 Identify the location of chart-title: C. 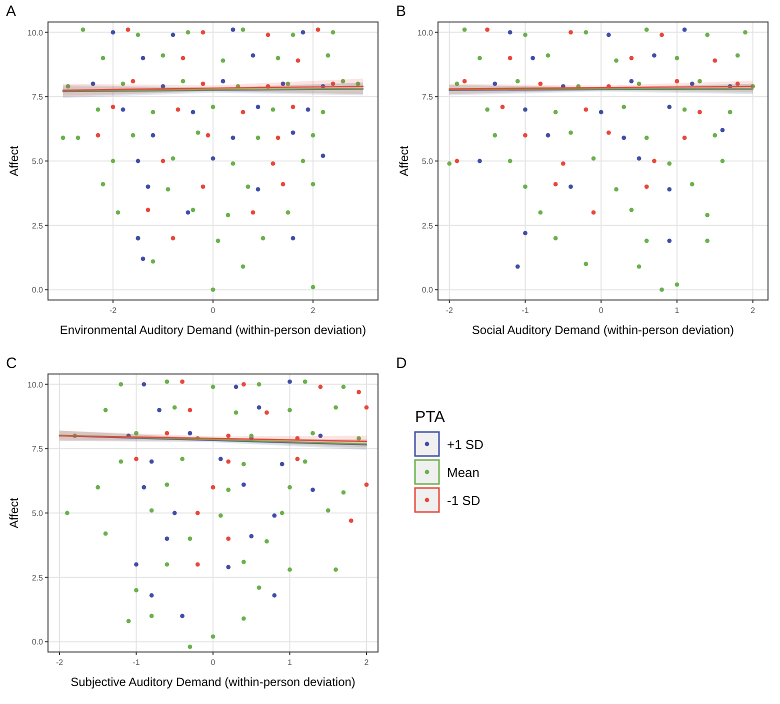
(11, 363).